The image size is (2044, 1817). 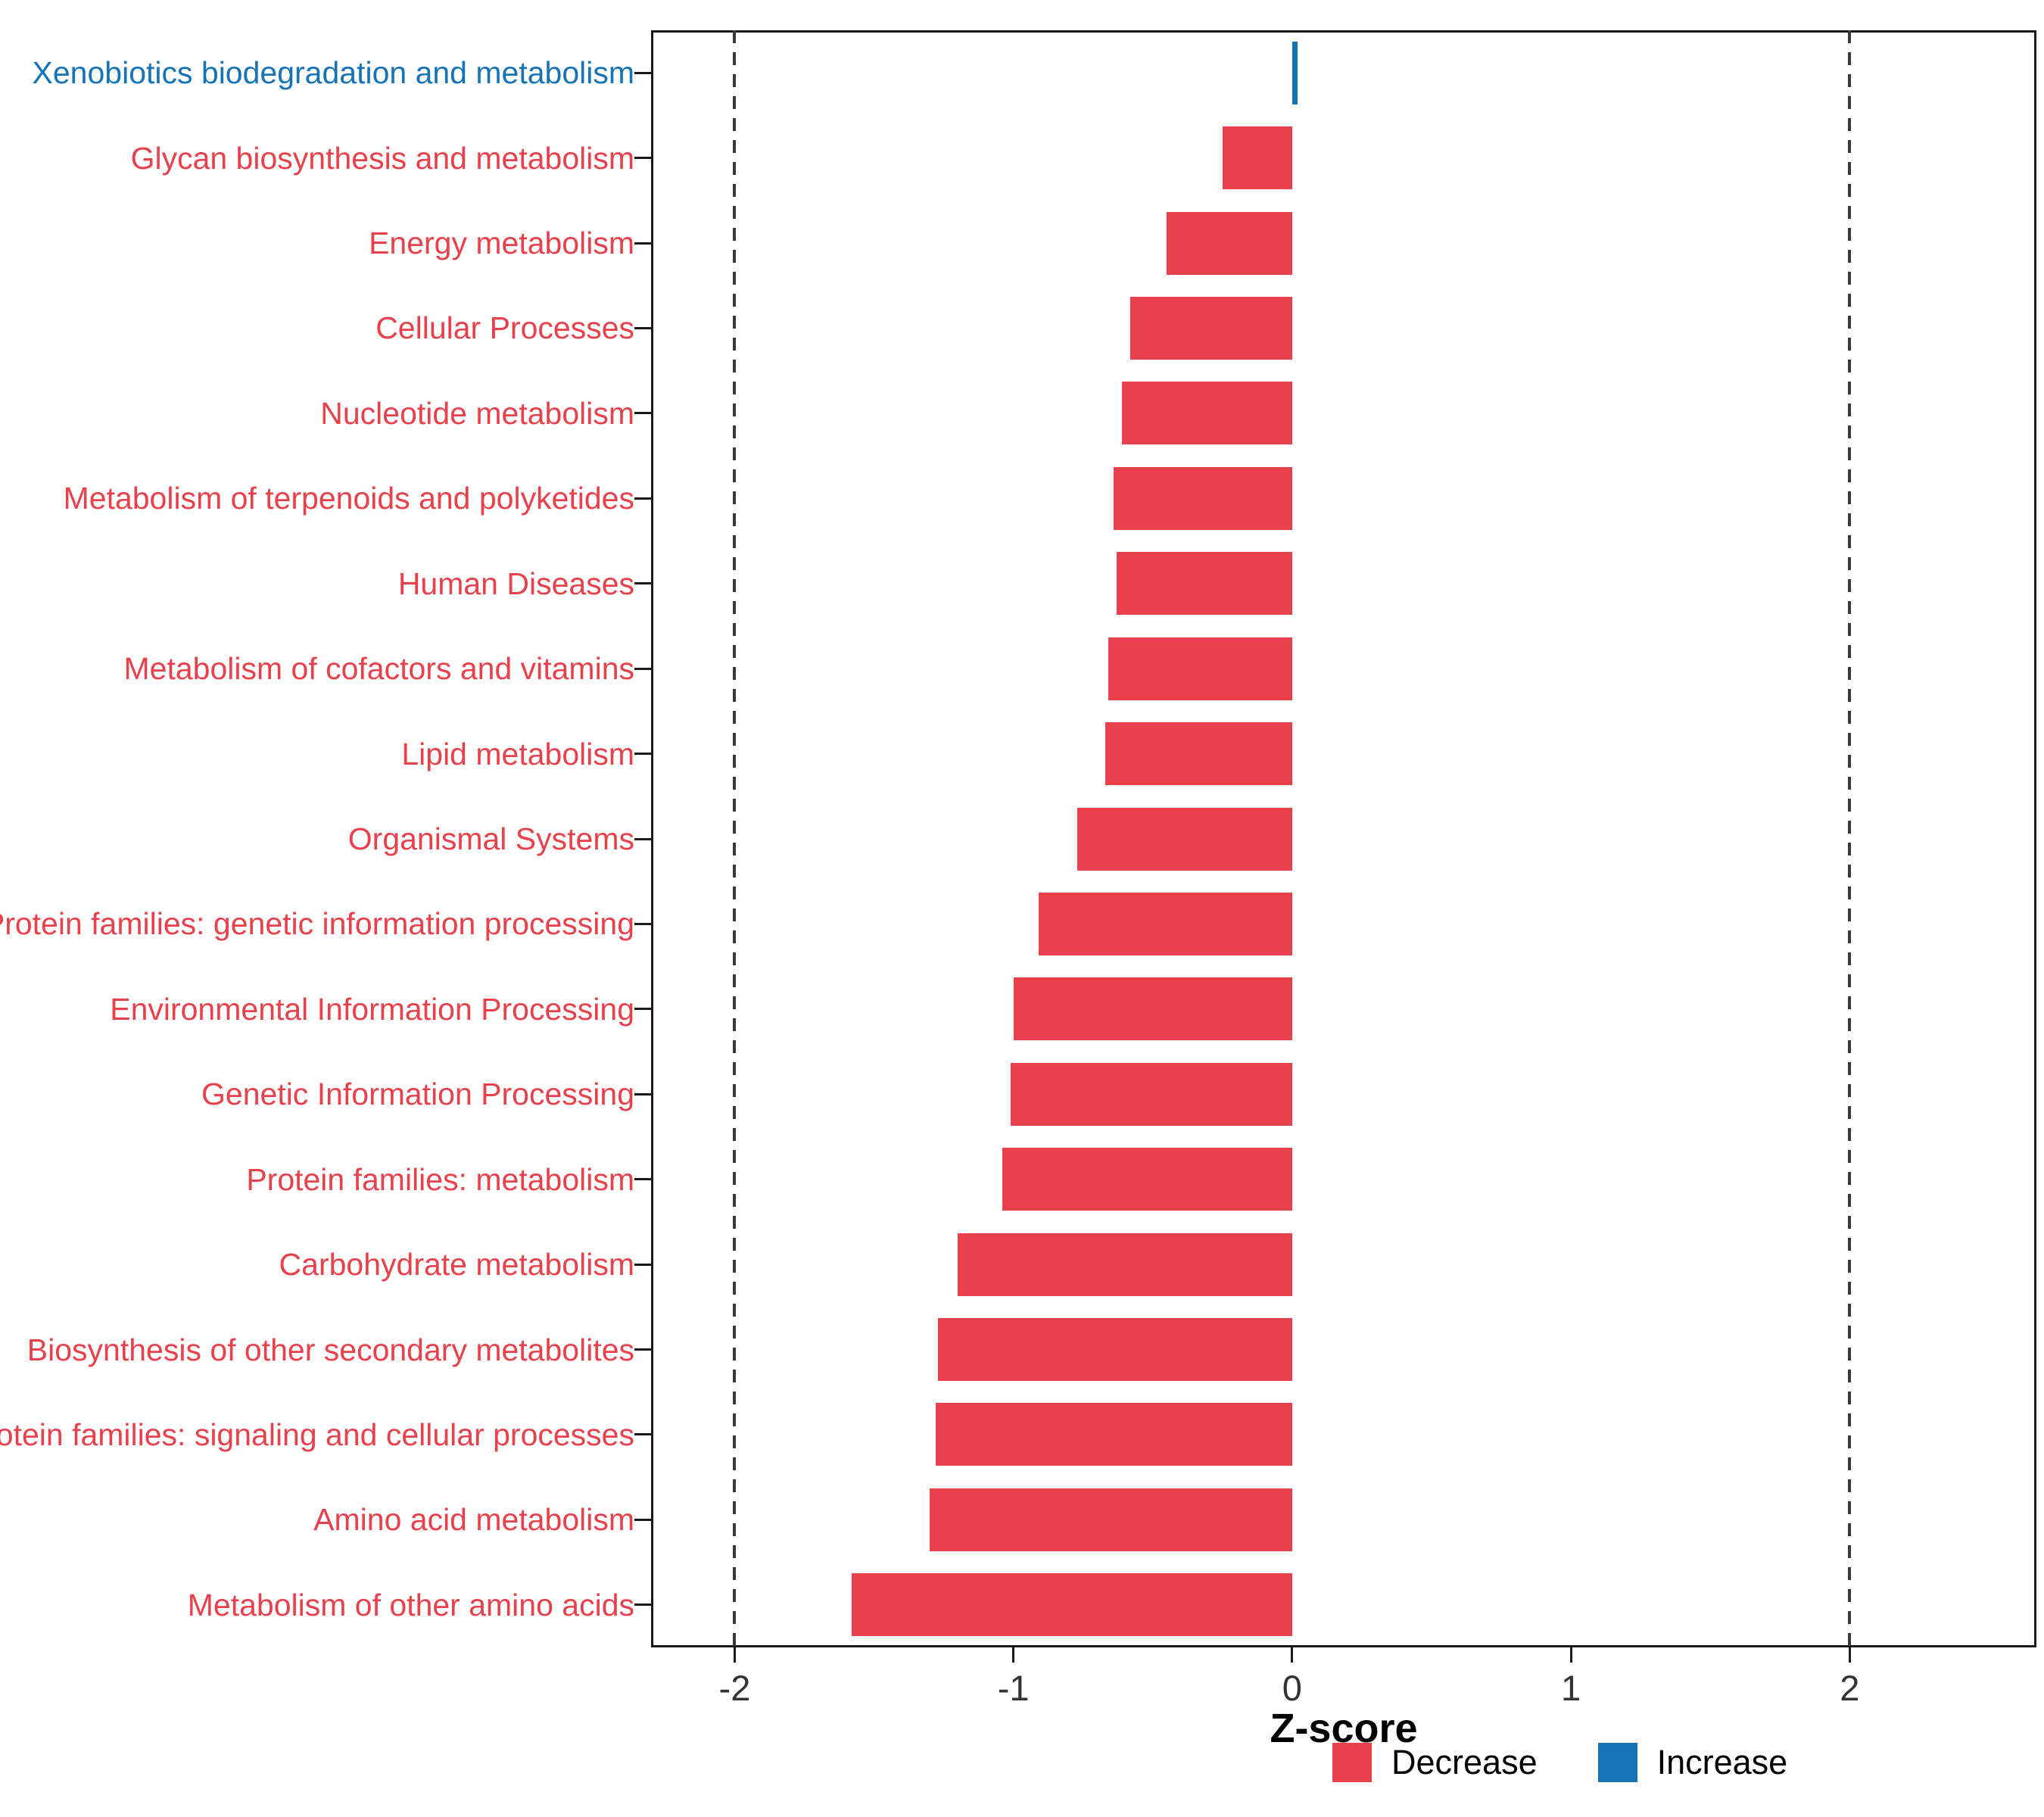 What do you see at coordinates (1617, 1762) in the screenshot?
I see `increase-swatch-icon` at bounding box center [1617, 1762].